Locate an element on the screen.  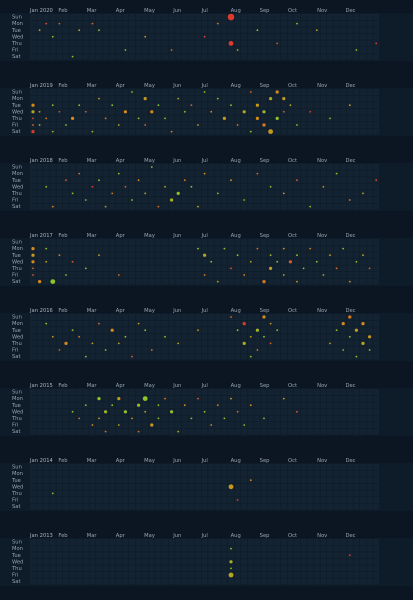
year-label: Jan 2018 is located at coordinates (41, 161).